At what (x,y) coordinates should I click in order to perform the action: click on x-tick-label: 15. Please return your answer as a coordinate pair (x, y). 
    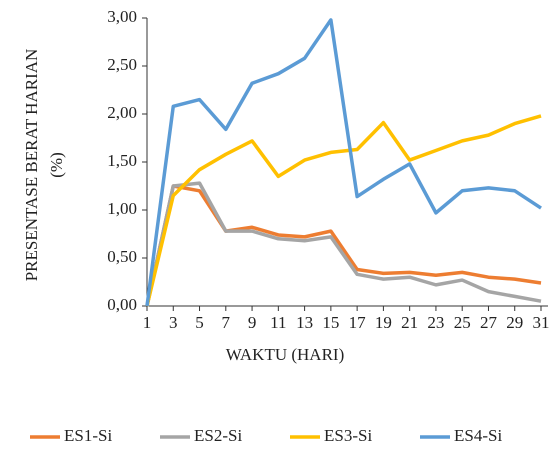
    Looking at the image, I should click on (330, 322).